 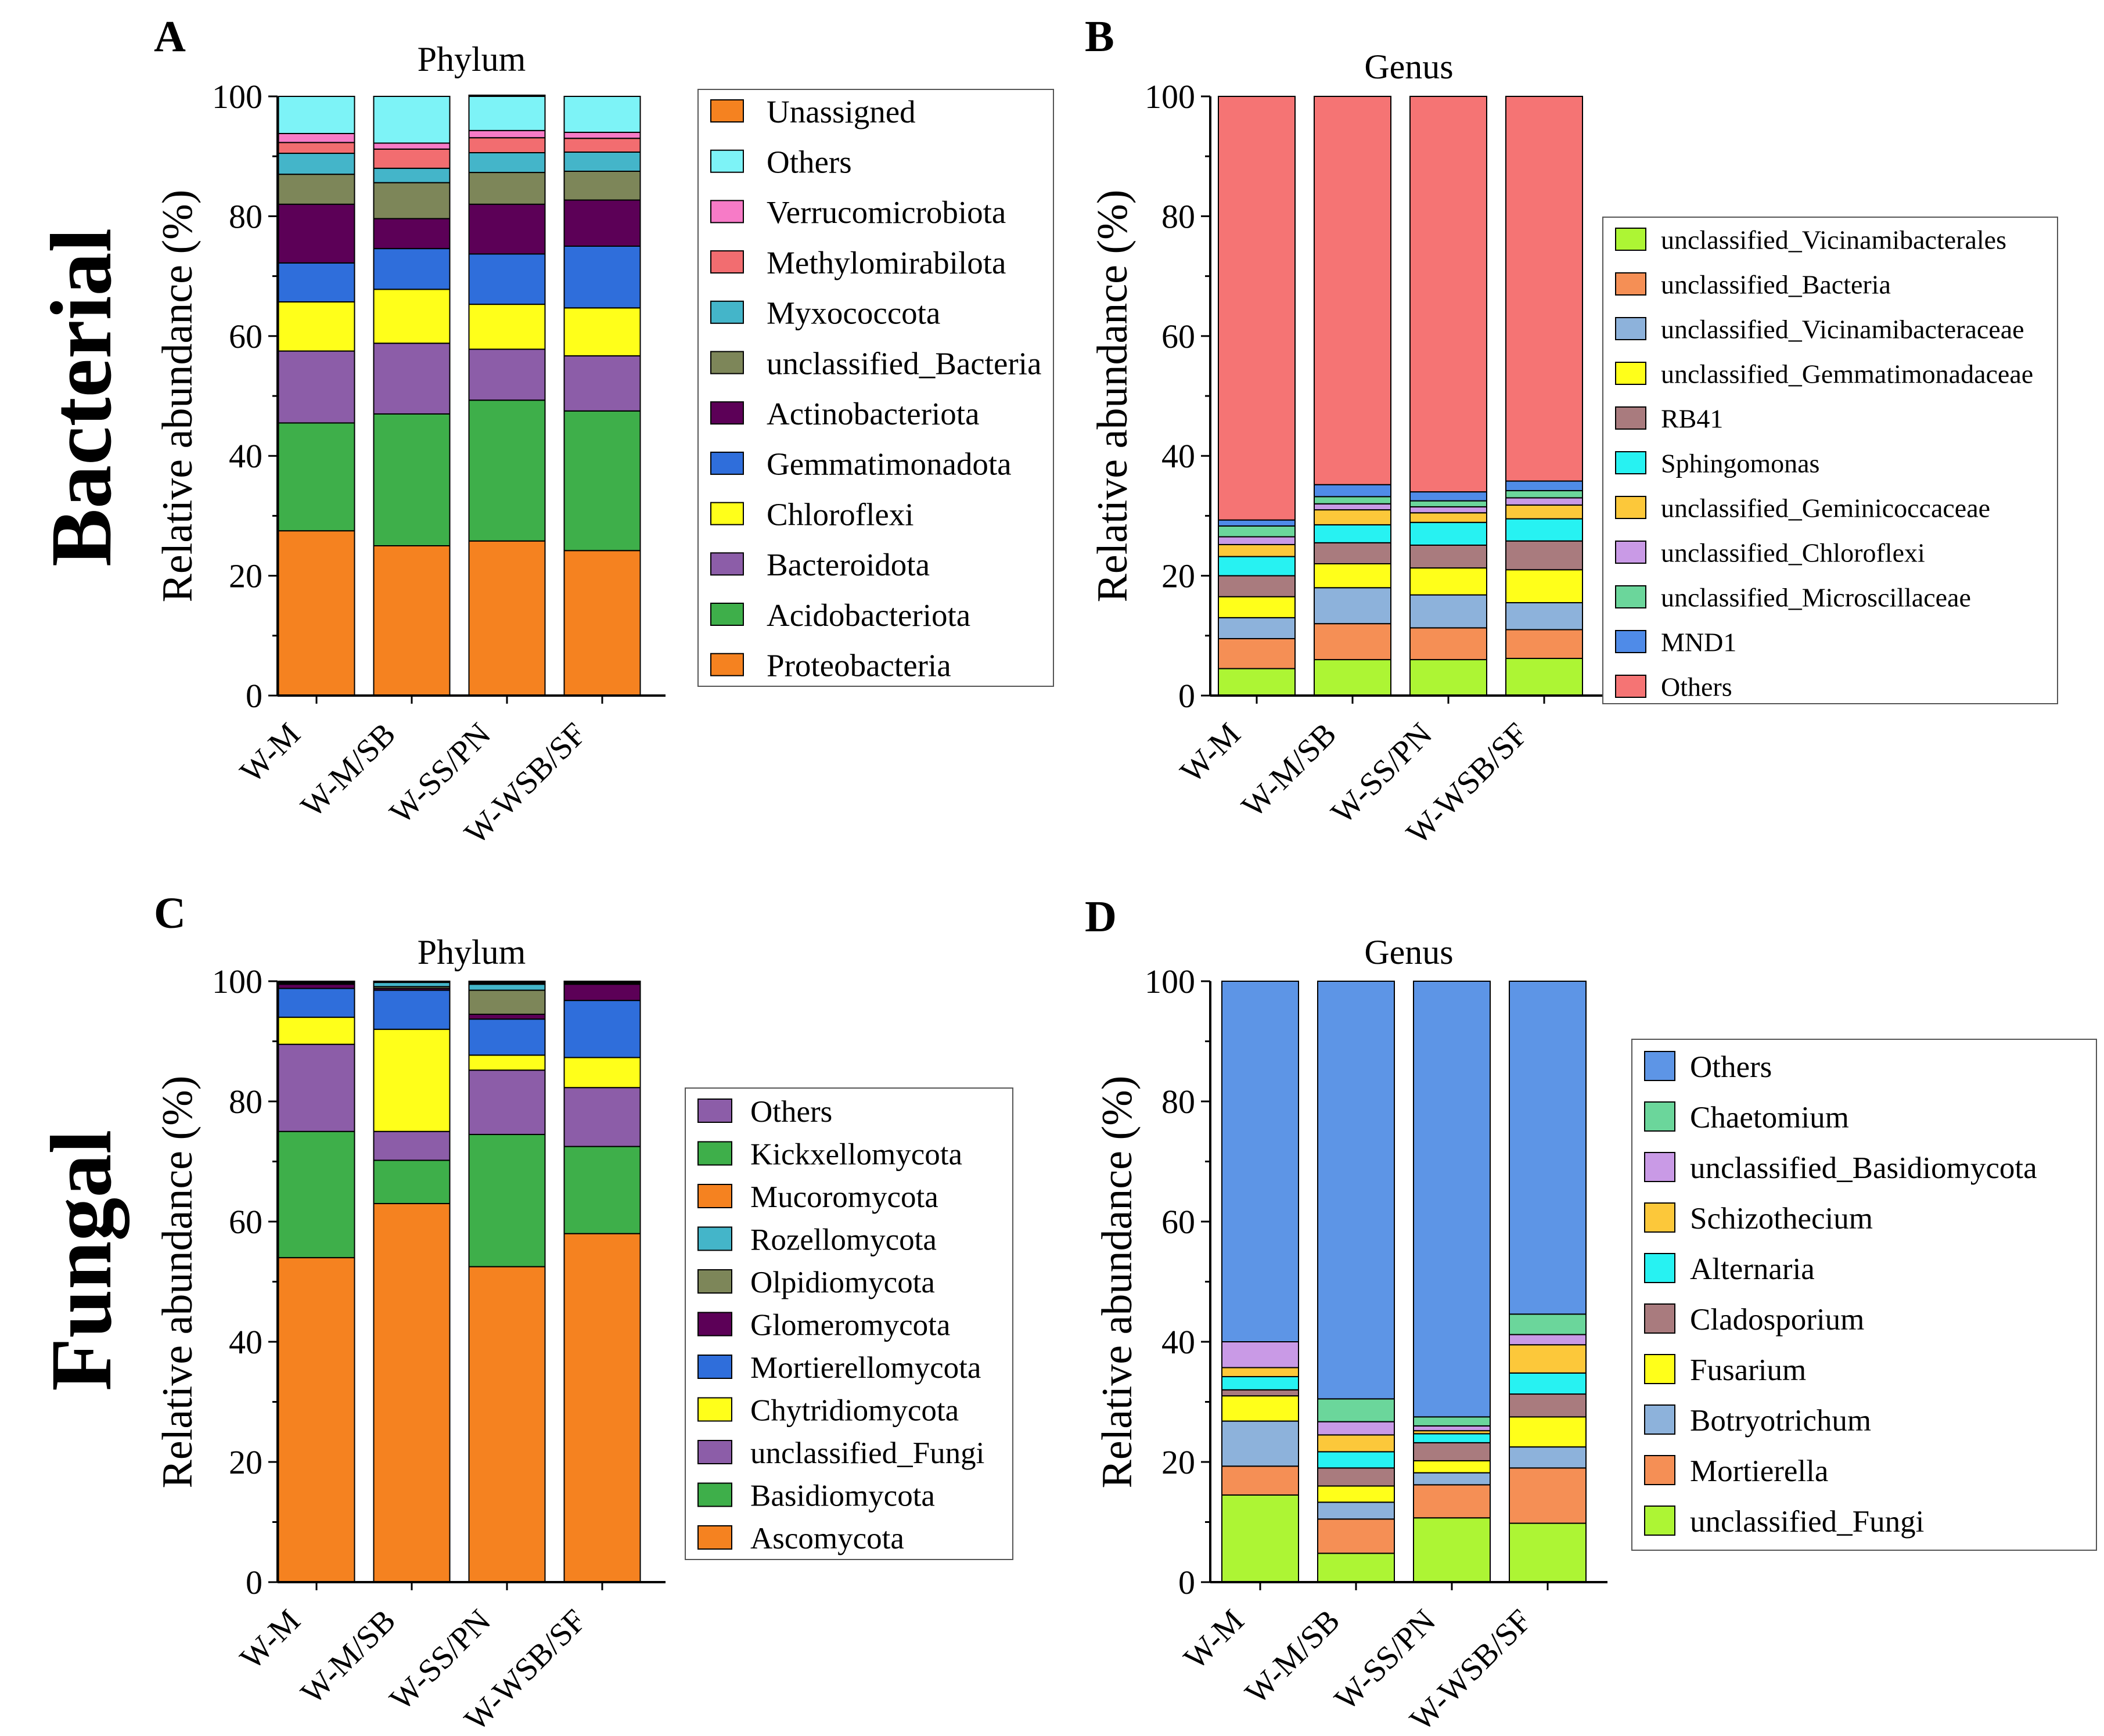 I want to click on legend-label-basidiomycota: Basidiomycota, so click(x=843, y=1496).